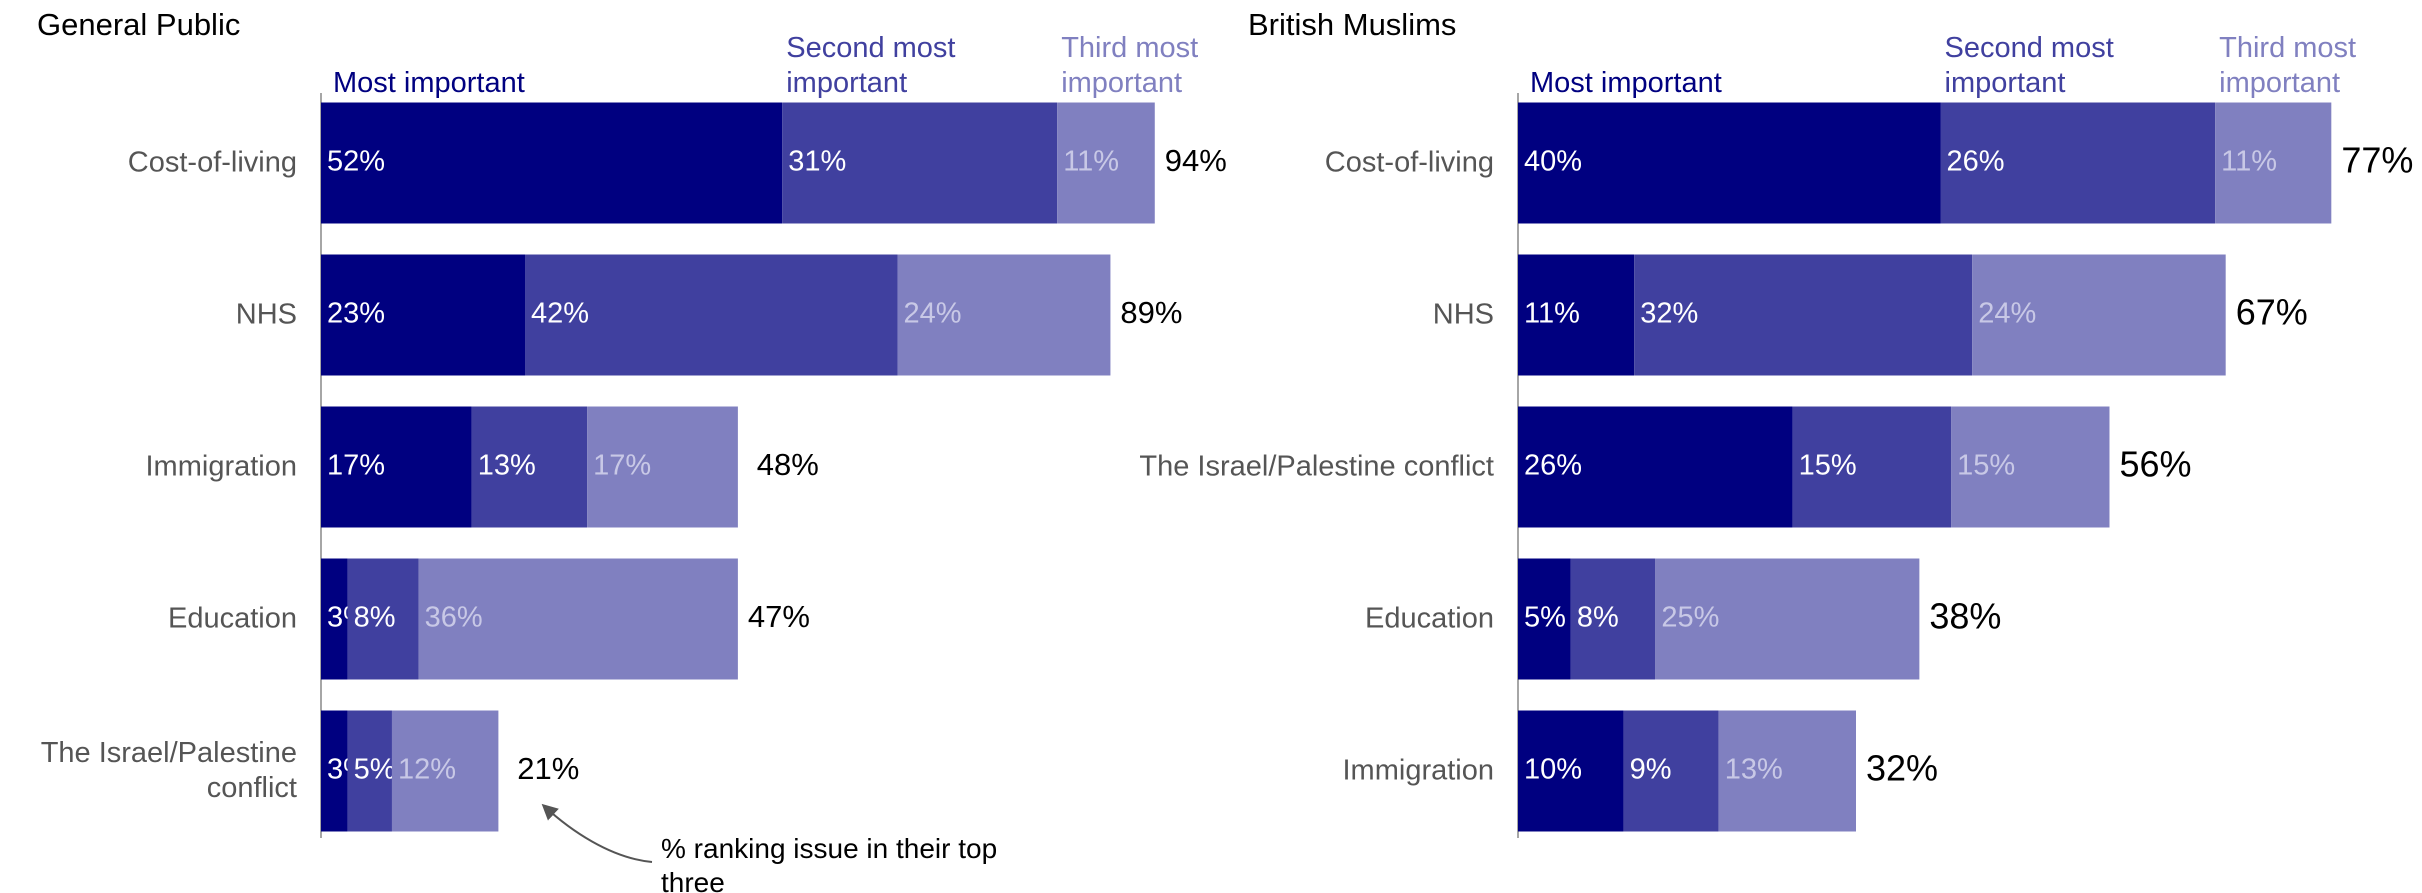 This screenshot has width=2422, height=893. I want to click on total-label: 48%, so click(788, 464).